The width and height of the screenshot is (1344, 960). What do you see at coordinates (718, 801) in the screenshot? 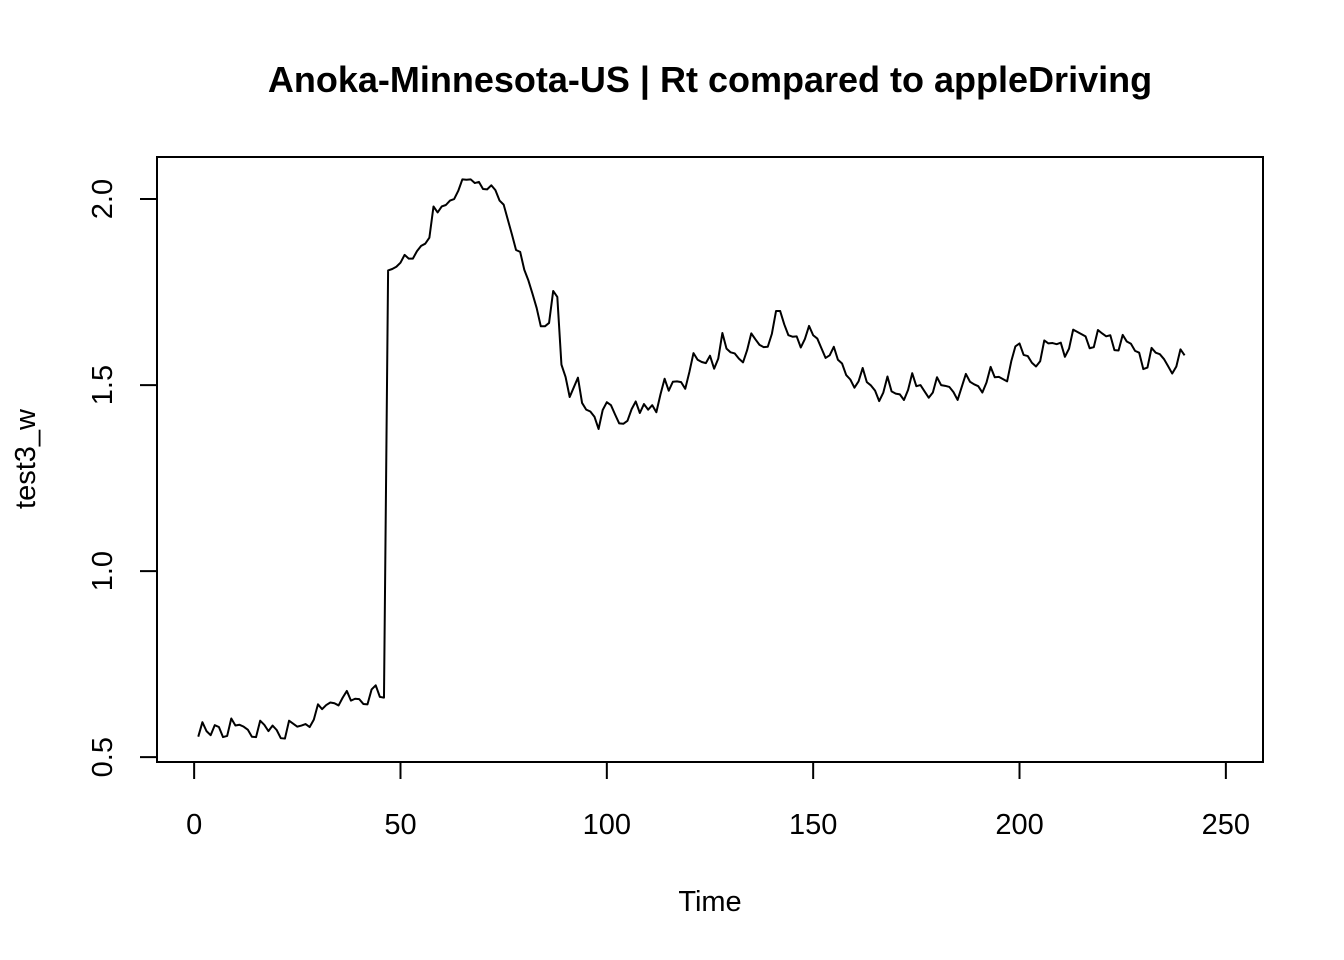
I see `x-axis: 0 50 100 150 200 250` at bounding box center [718, 801].